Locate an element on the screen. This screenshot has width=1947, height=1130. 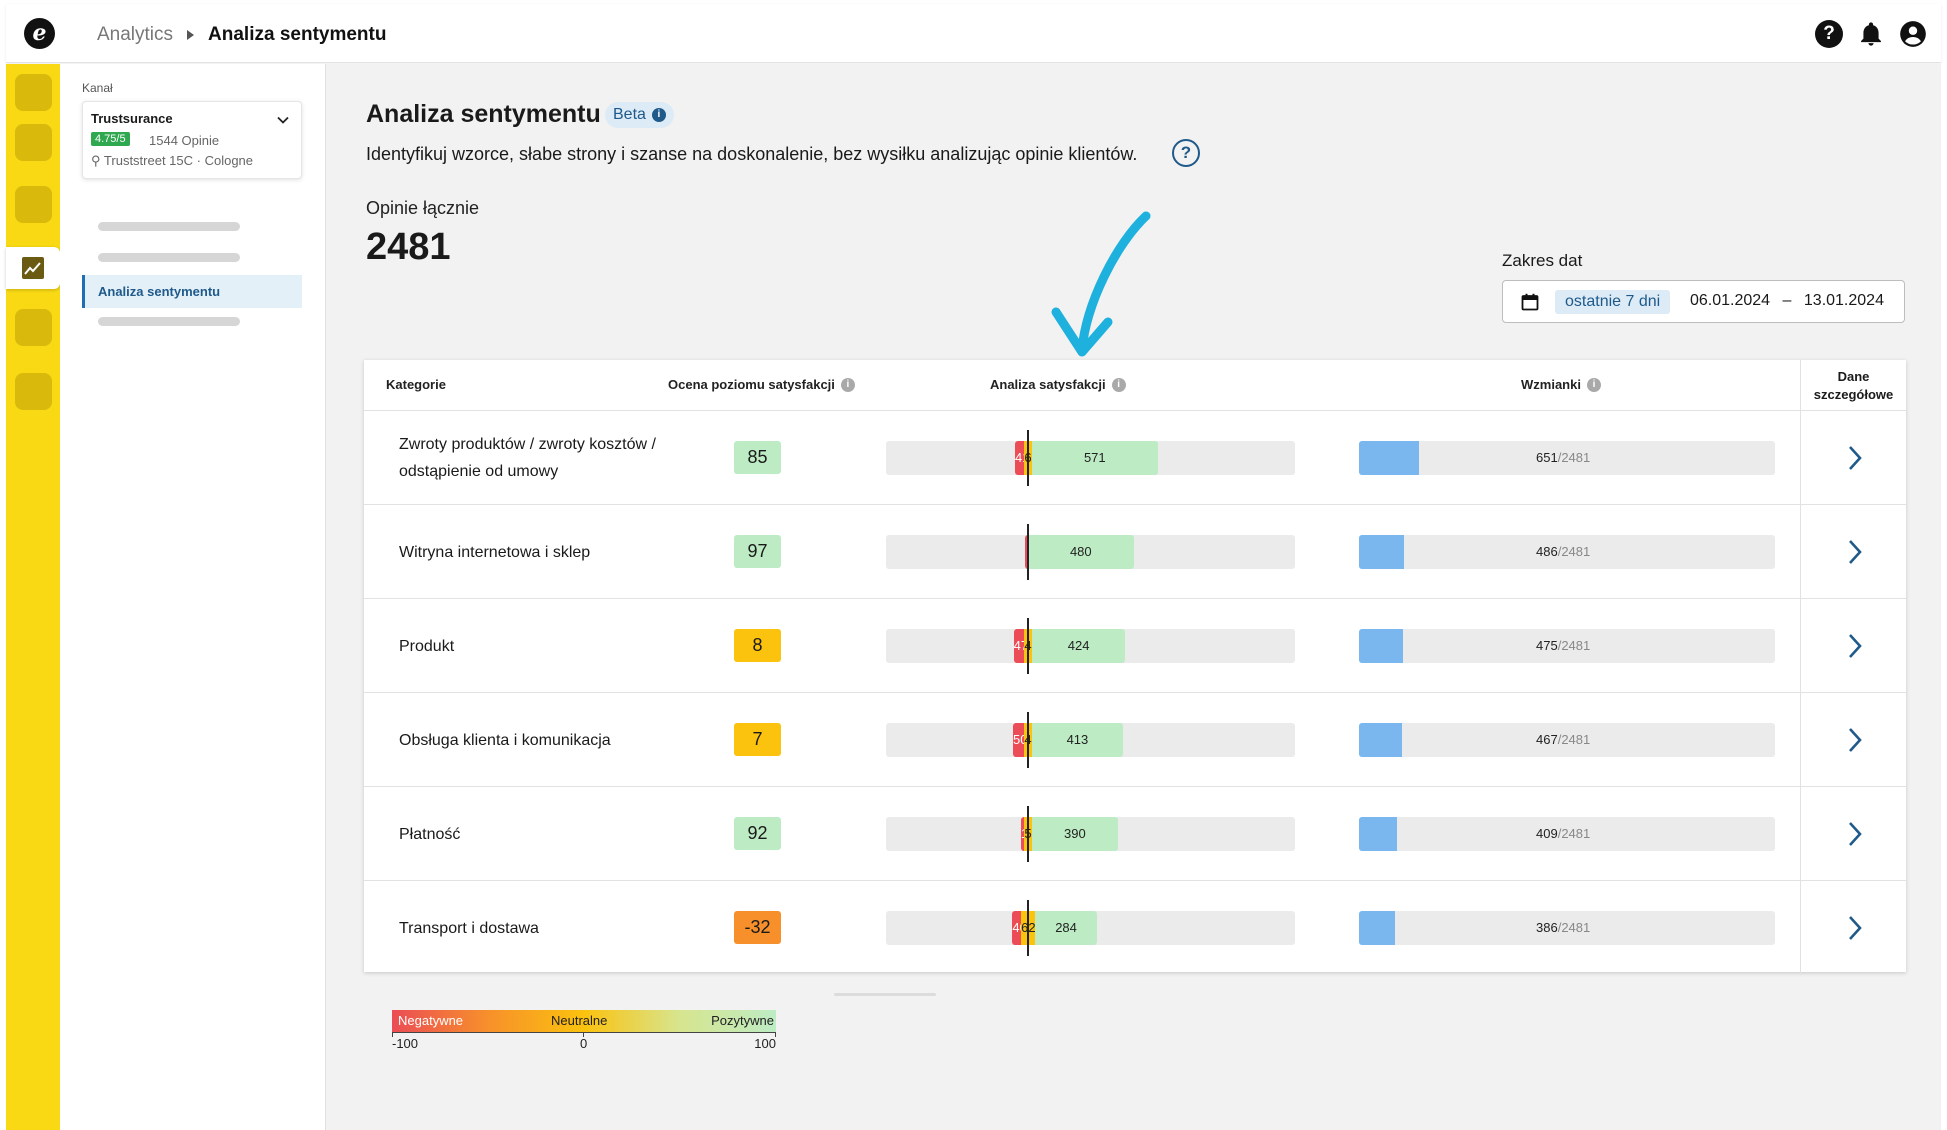
table-row: Produkt 8 474424 475/2481 is located at coordinates (1135, 646).